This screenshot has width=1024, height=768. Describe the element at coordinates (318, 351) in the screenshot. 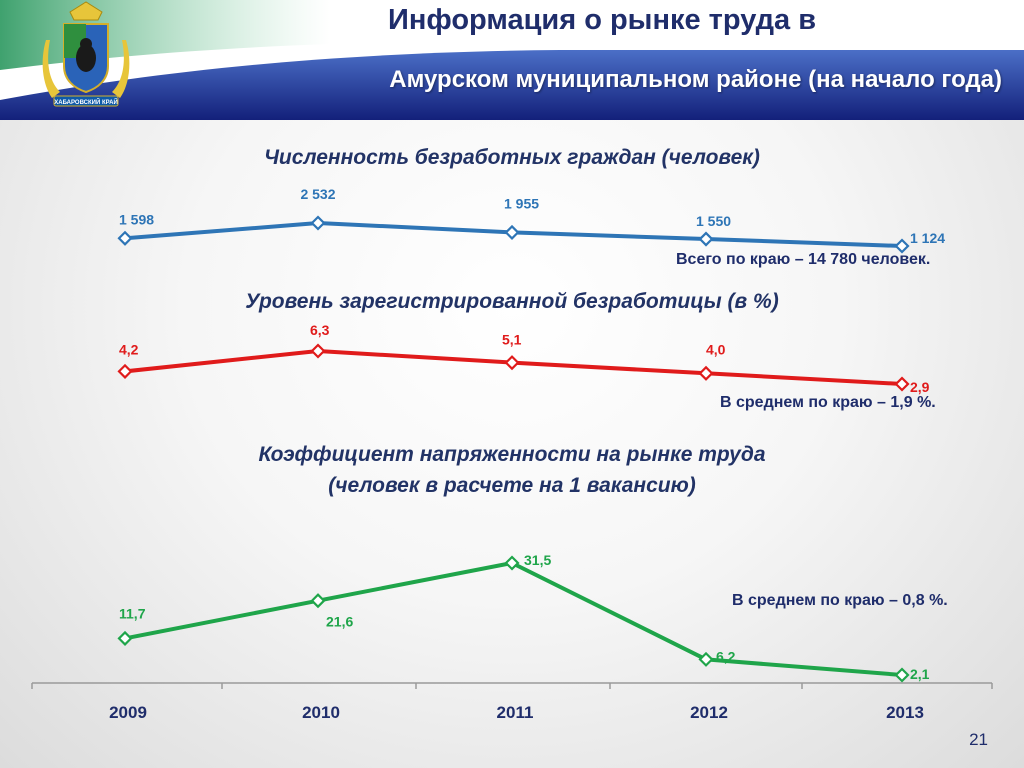

I see `rate-point-2010` at that location.